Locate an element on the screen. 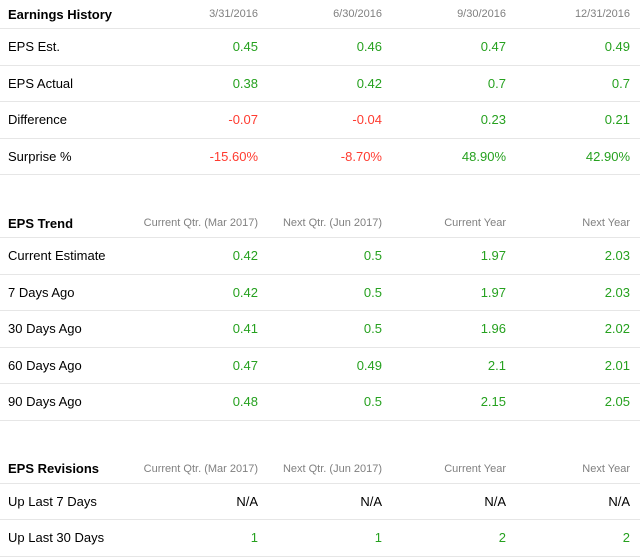 The height and width of the screenshot is (557, 640). table-row: Current Estimate 0.42 0.5 1.97 2.03 is located at coordinates (320, 256).